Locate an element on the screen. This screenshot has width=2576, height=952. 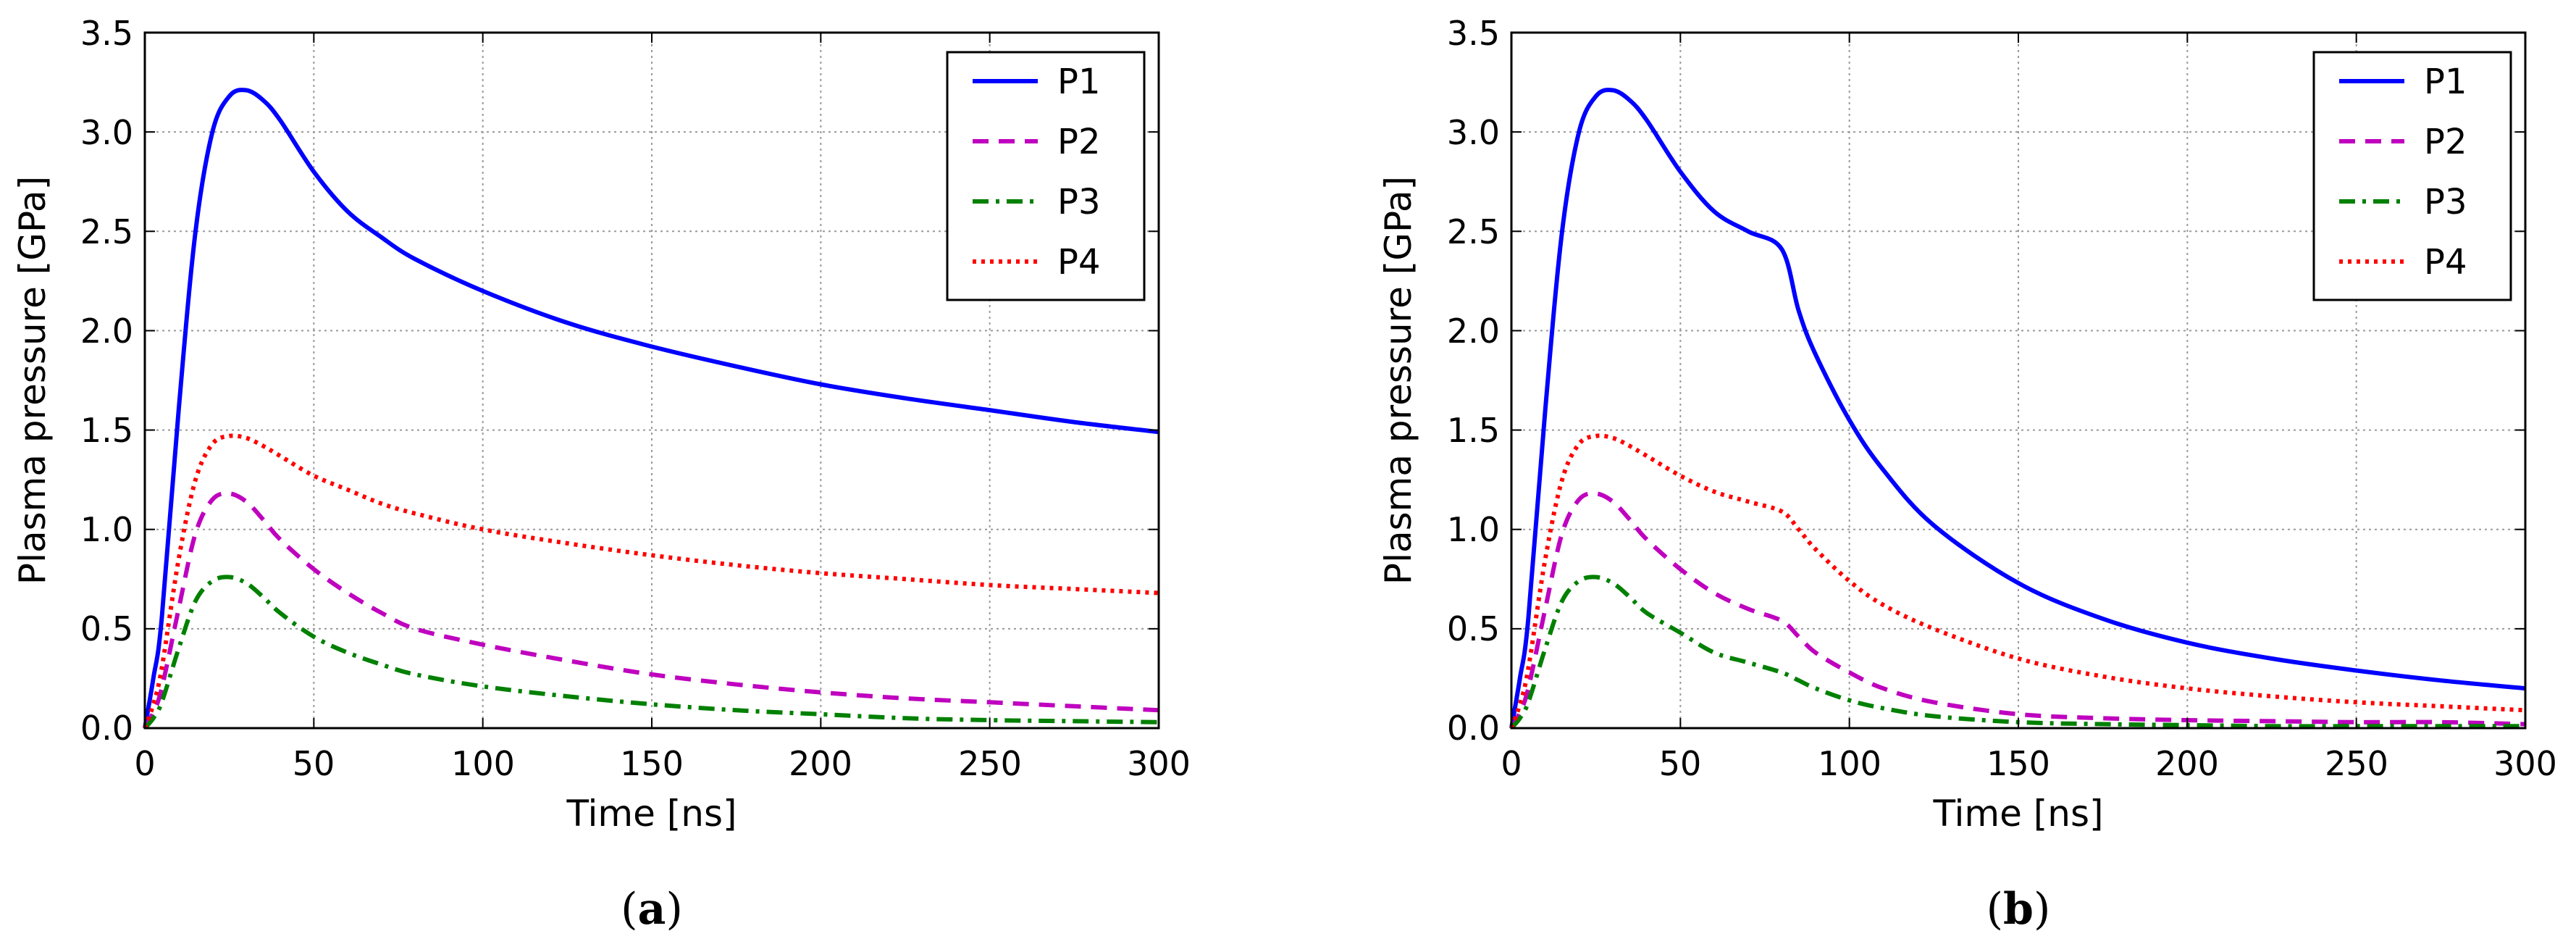
panel-caption-letter: a is located at coordinates (652, 909).